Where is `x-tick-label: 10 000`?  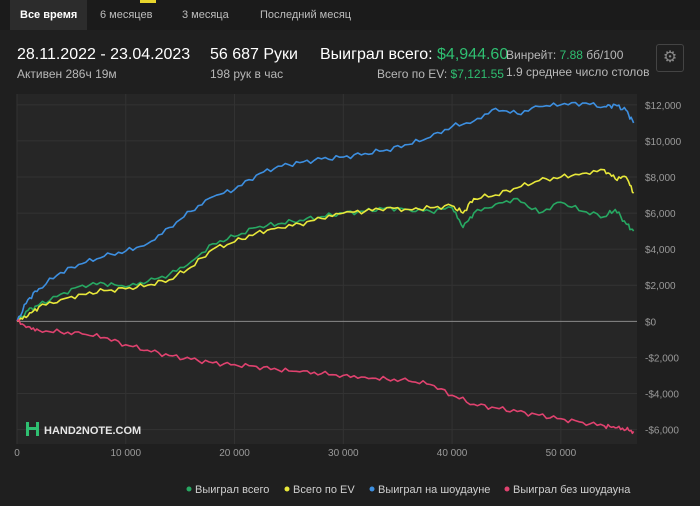 x-tick-label: 10 000 is located at coordinates (125, 453).